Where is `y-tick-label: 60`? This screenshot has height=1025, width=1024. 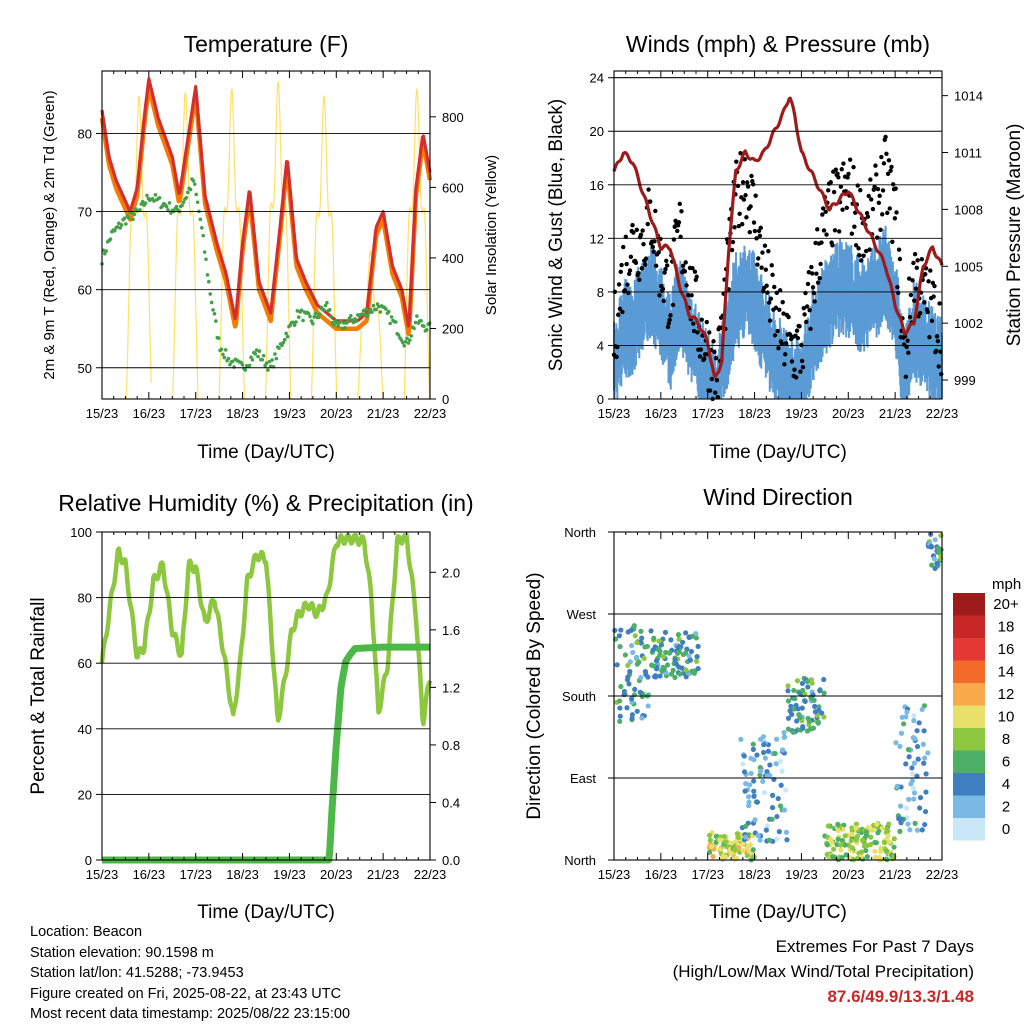 y-tick-label: 60 is located at coordinates (85, 663).